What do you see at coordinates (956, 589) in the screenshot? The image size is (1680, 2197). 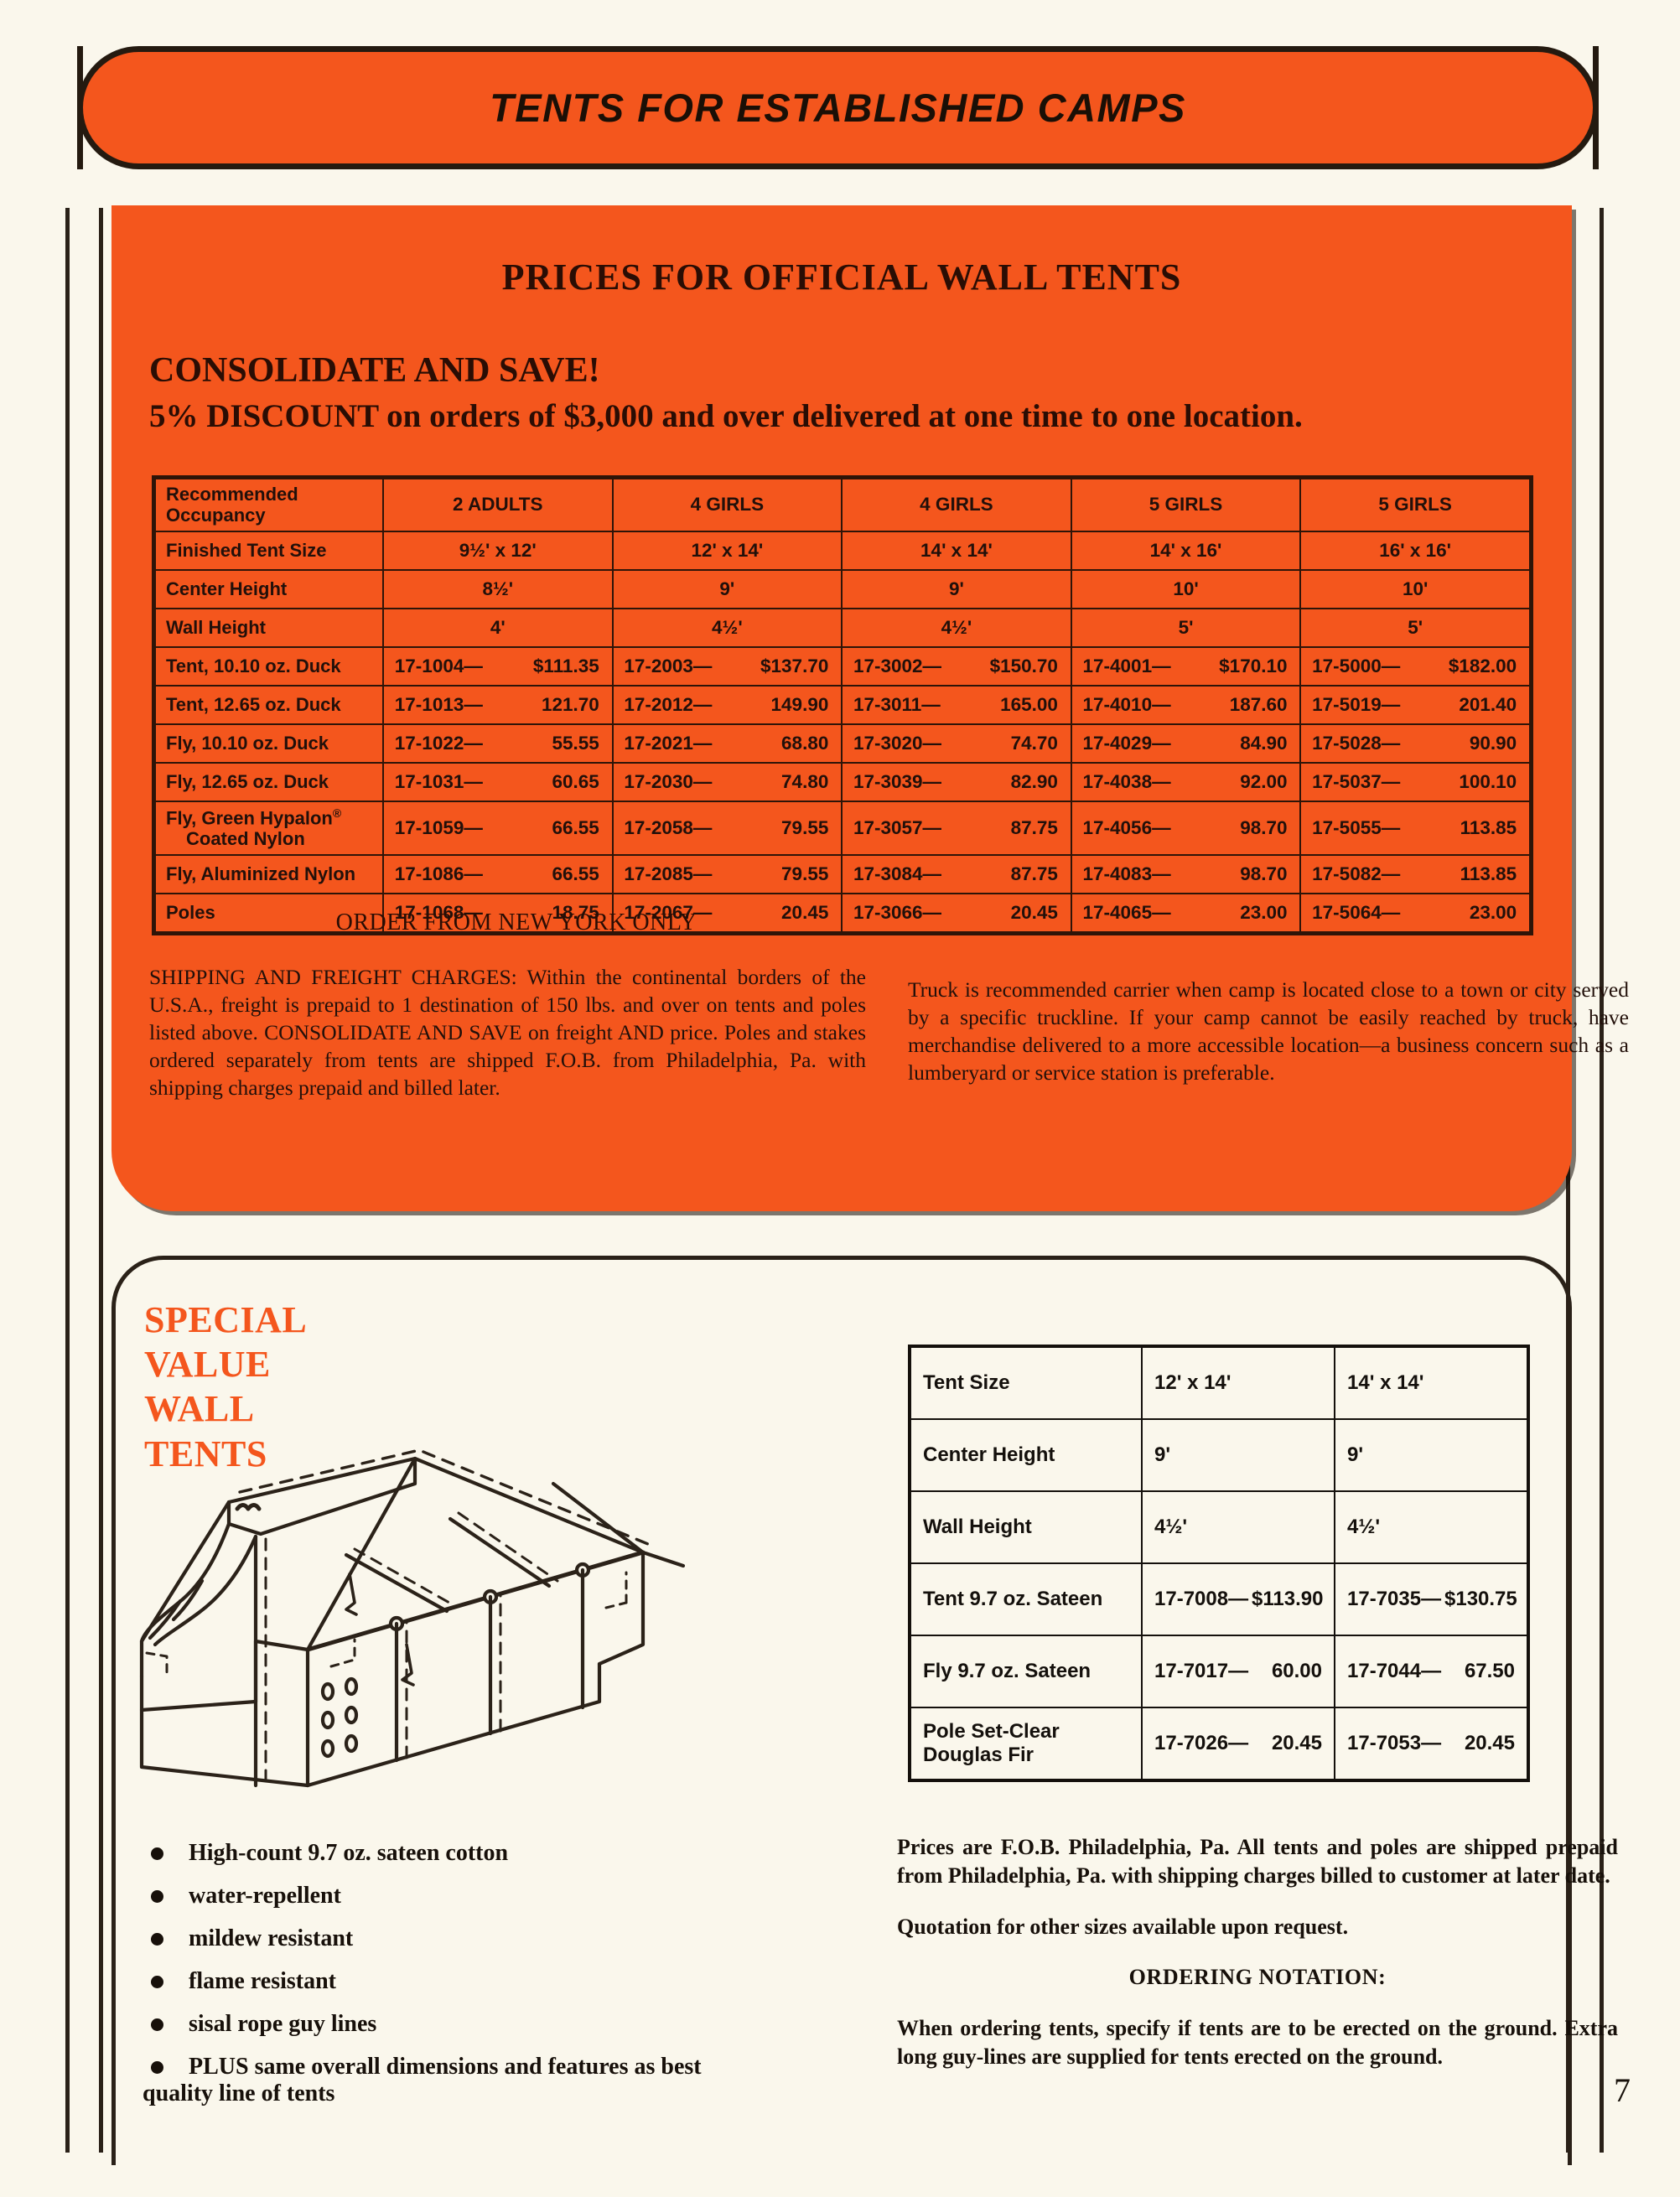 I see `cell-center-2: 9'` at bounding box center [956, 589].